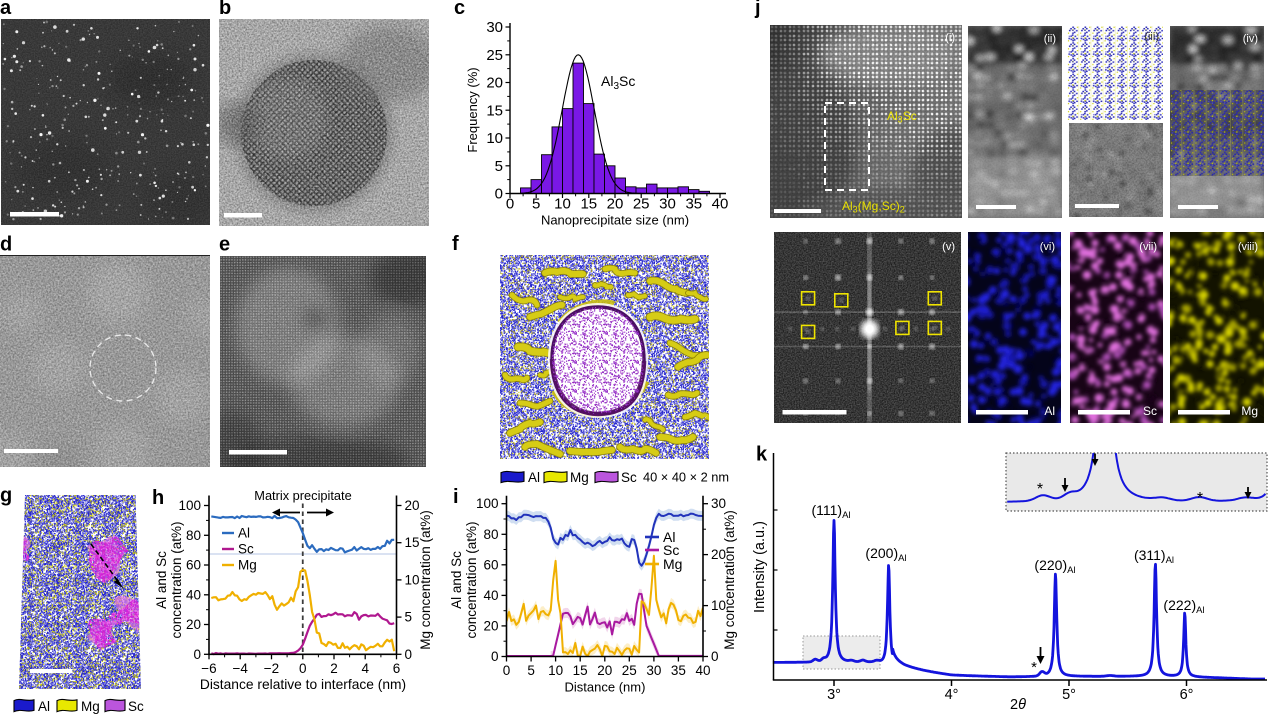 This screenshot has height=720, width=1269. I want to click on svg-text: 6, so click(397, 668).